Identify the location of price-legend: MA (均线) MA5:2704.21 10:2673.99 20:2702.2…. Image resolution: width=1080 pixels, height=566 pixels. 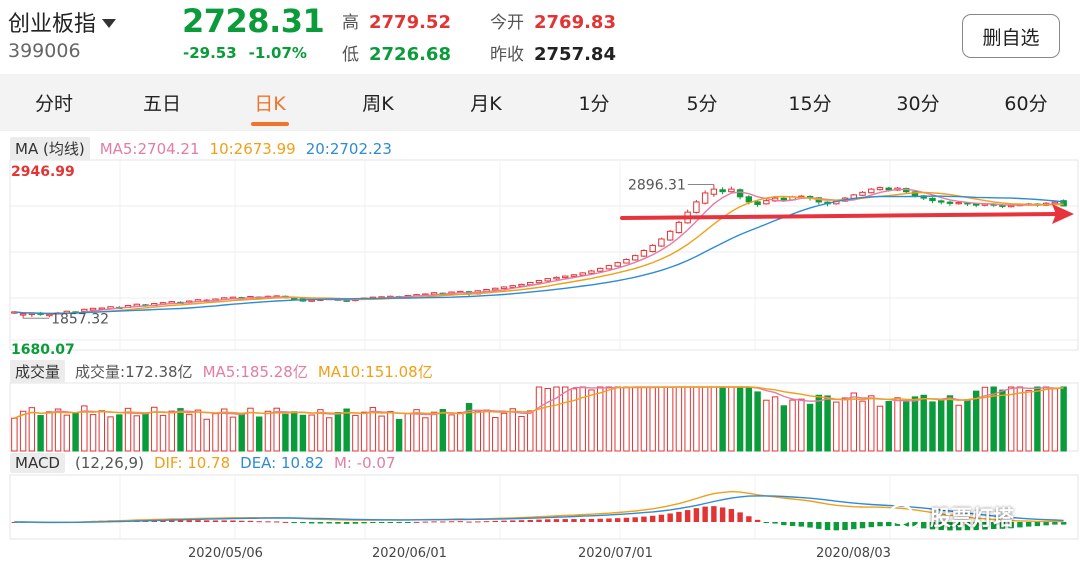
(201, 148).